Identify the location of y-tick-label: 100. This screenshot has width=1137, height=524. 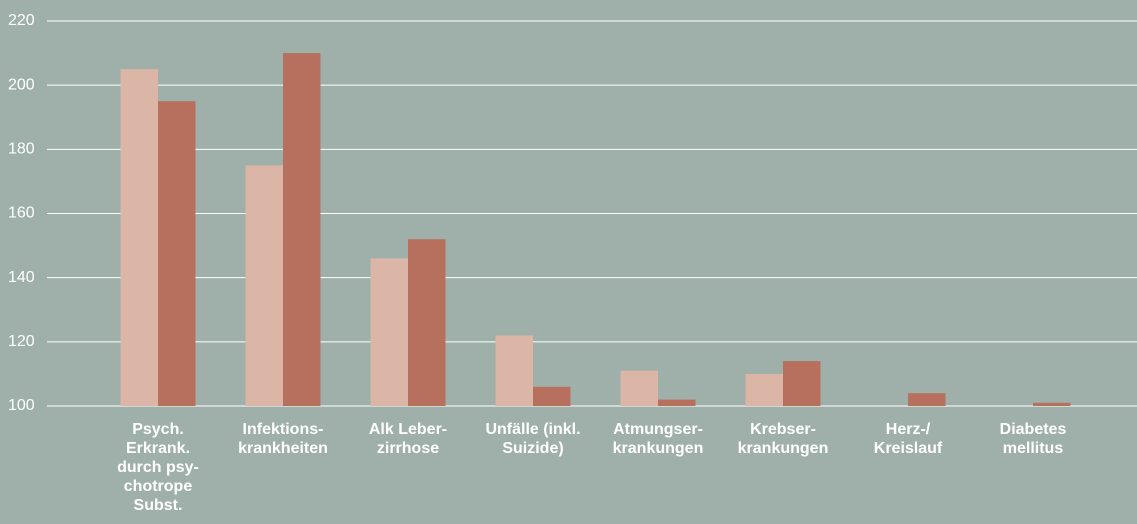
(21, 405).